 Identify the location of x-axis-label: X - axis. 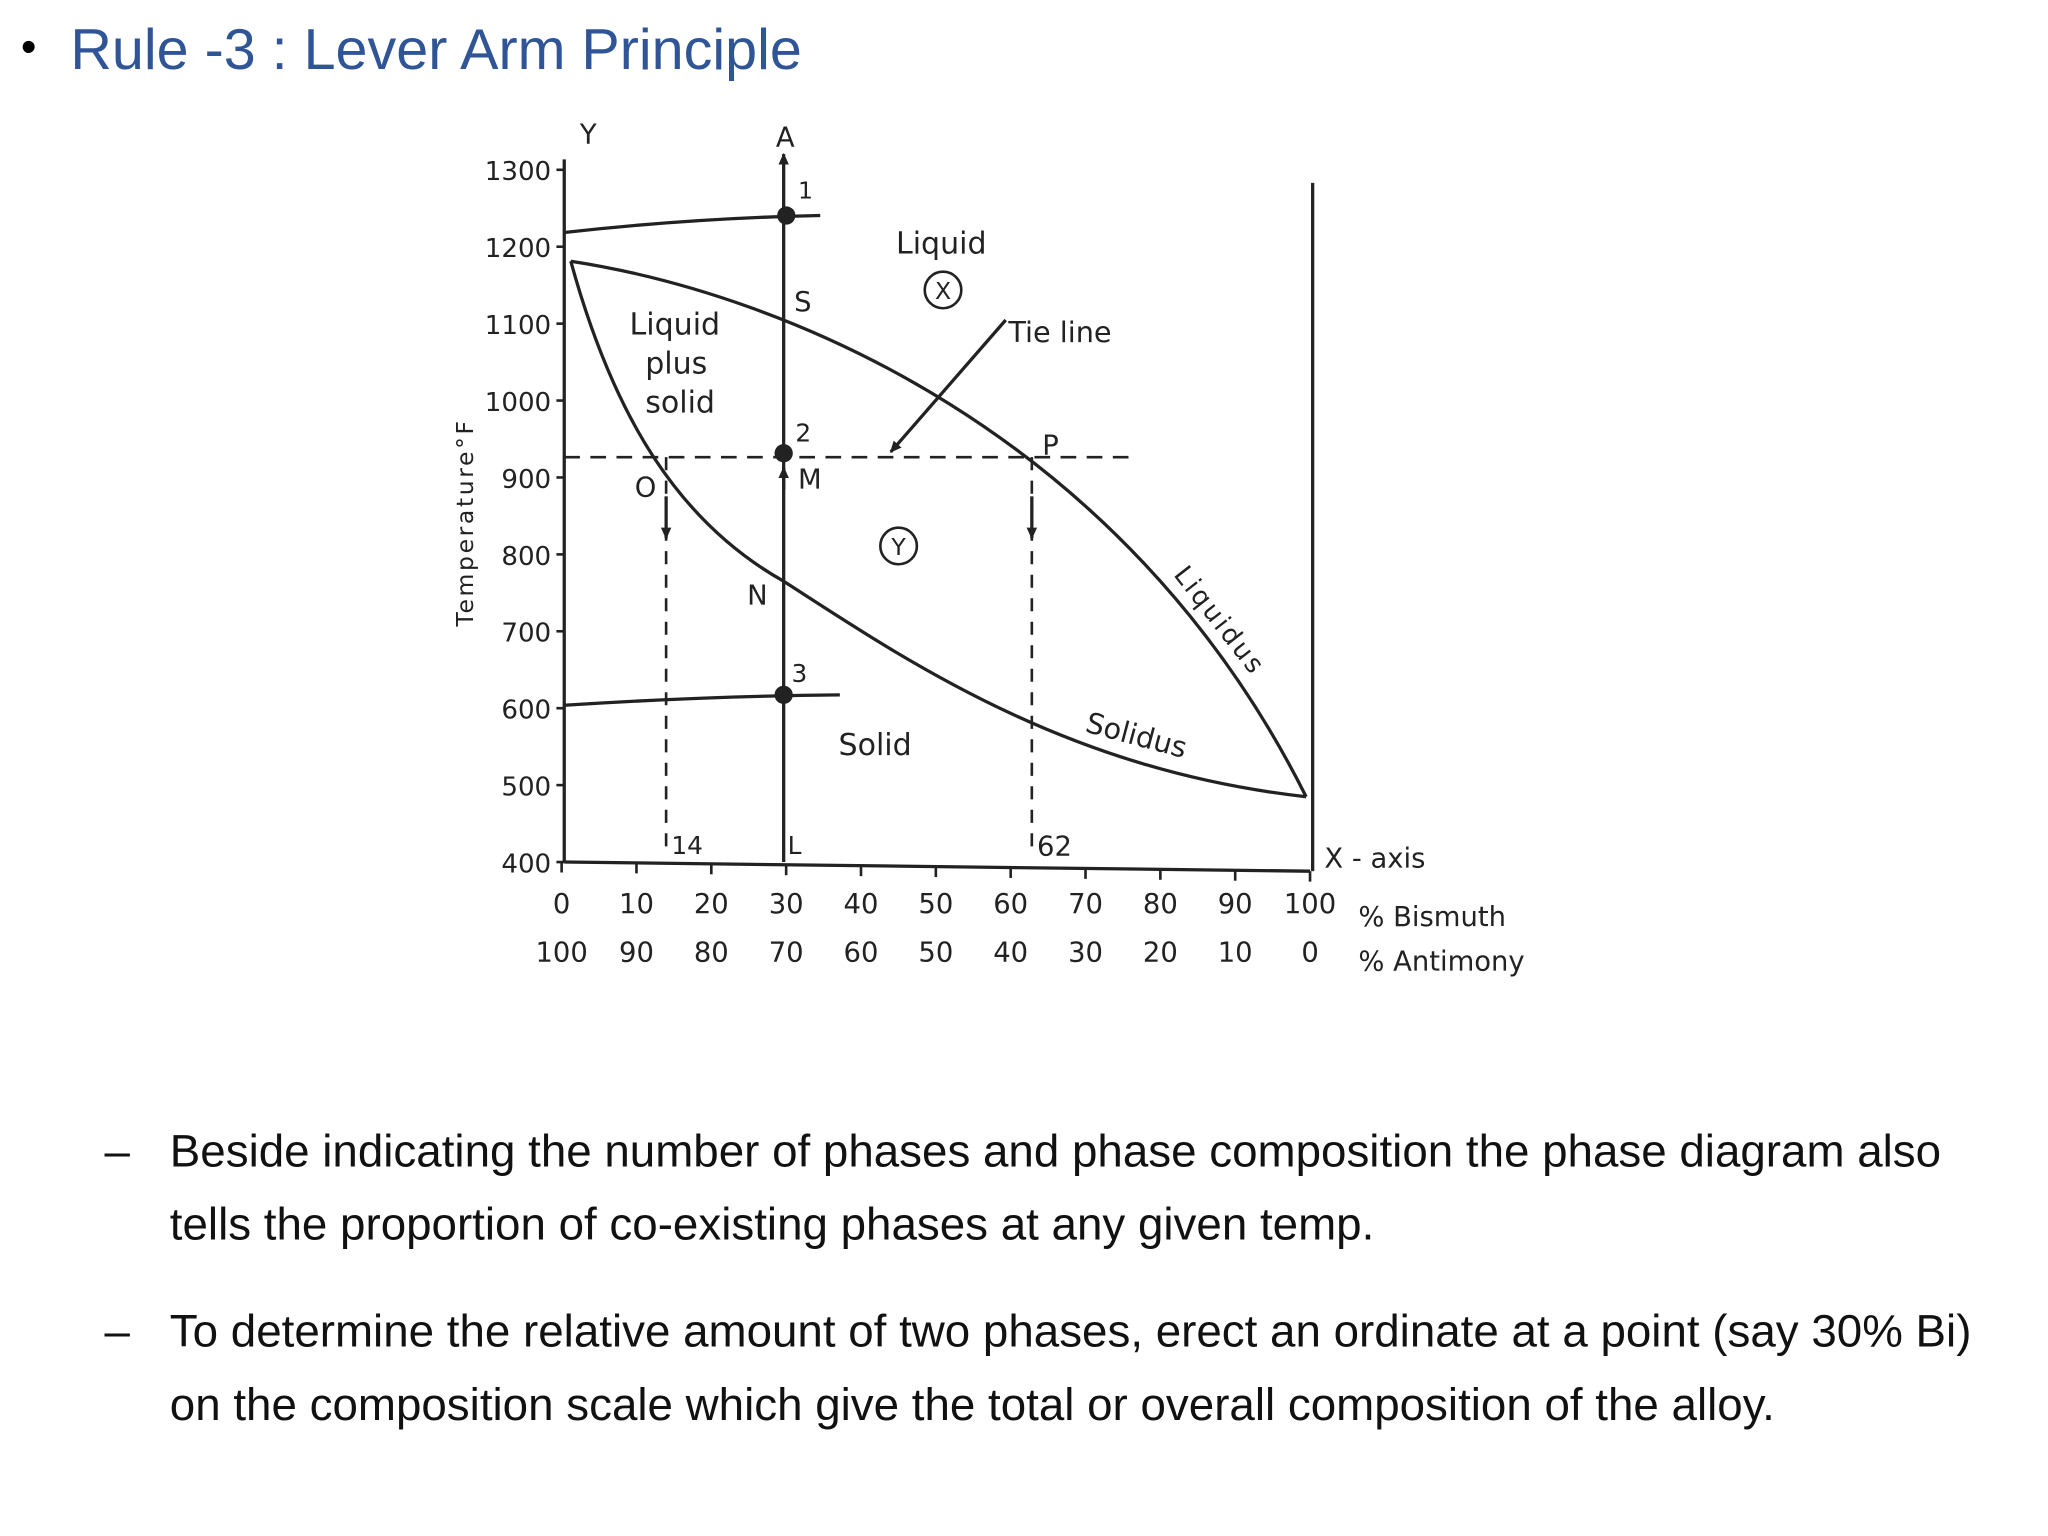
(1374, 858).